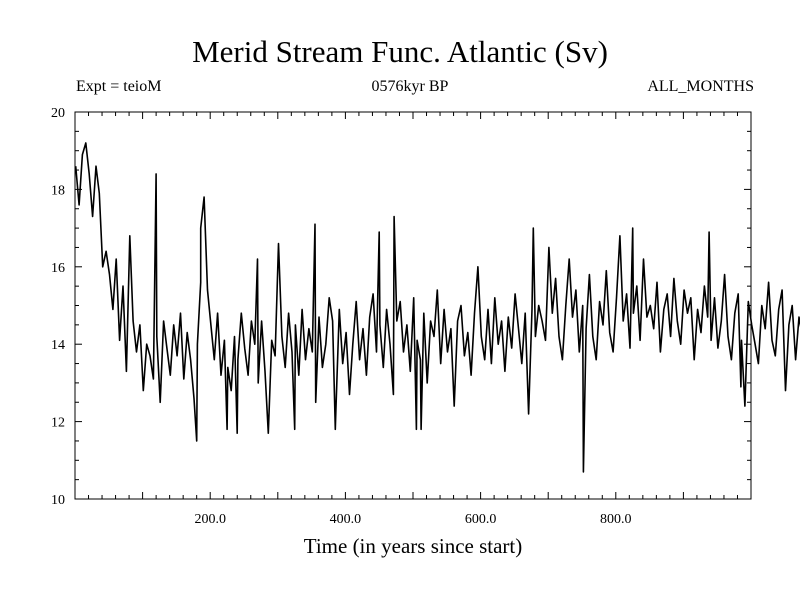  I want to click on y-tick-label: 14, so click(58, 345).